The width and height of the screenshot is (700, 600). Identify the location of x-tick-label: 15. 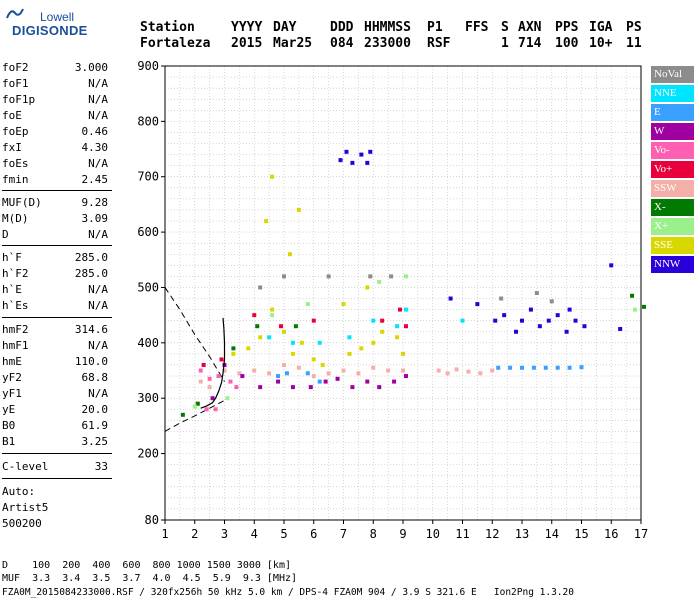
(581, 534).